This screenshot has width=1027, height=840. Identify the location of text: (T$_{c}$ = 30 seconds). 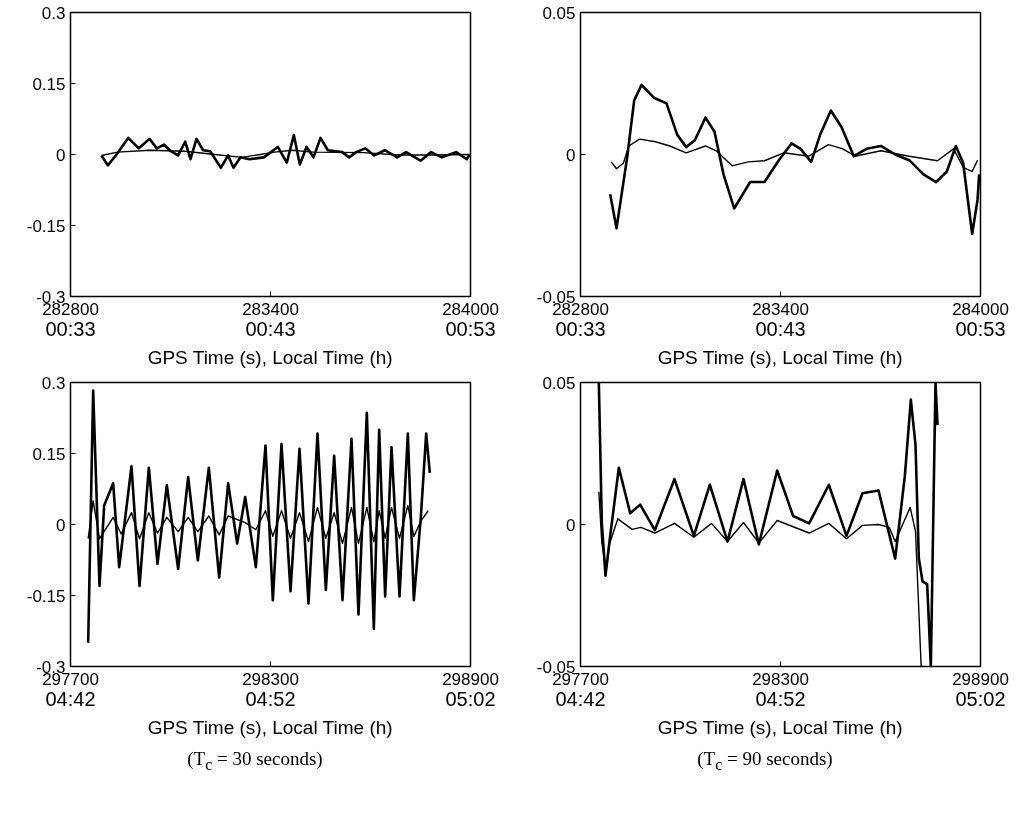
(255, 761).